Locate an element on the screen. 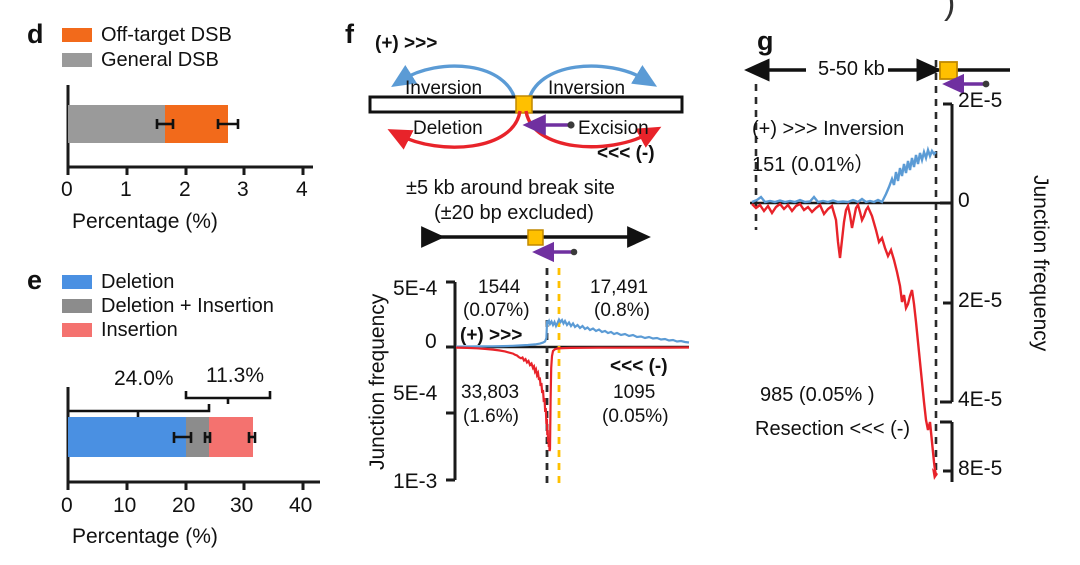  panel-g-ytick-4e-5: 4E-5 is located at coordinates (980, 399).